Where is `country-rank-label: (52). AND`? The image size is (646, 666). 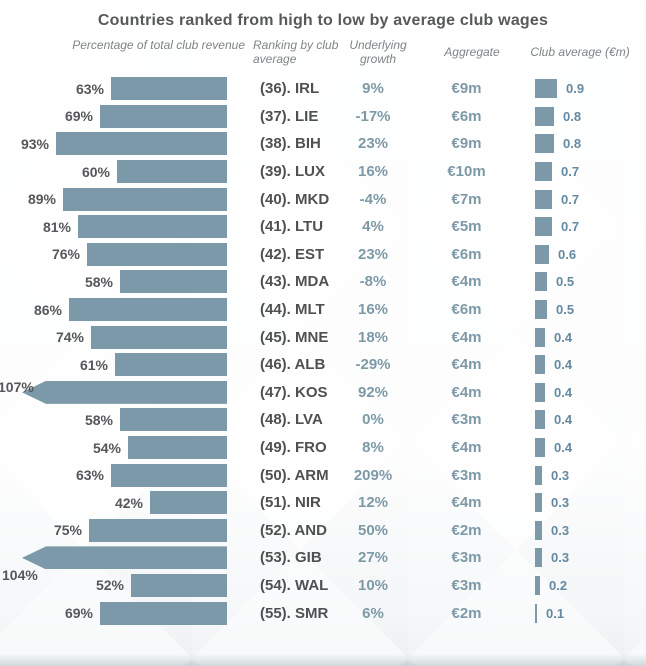 country-rank-label: (52). AND is located at coordinates (293, 530).